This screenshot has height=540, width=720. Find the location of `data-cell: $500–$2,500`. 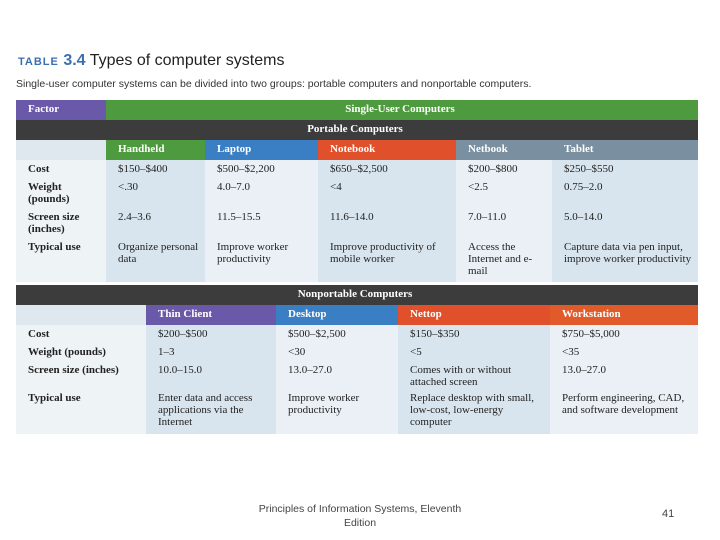

data-cell: $500–$2,500 is located at coordinates (337, 334).